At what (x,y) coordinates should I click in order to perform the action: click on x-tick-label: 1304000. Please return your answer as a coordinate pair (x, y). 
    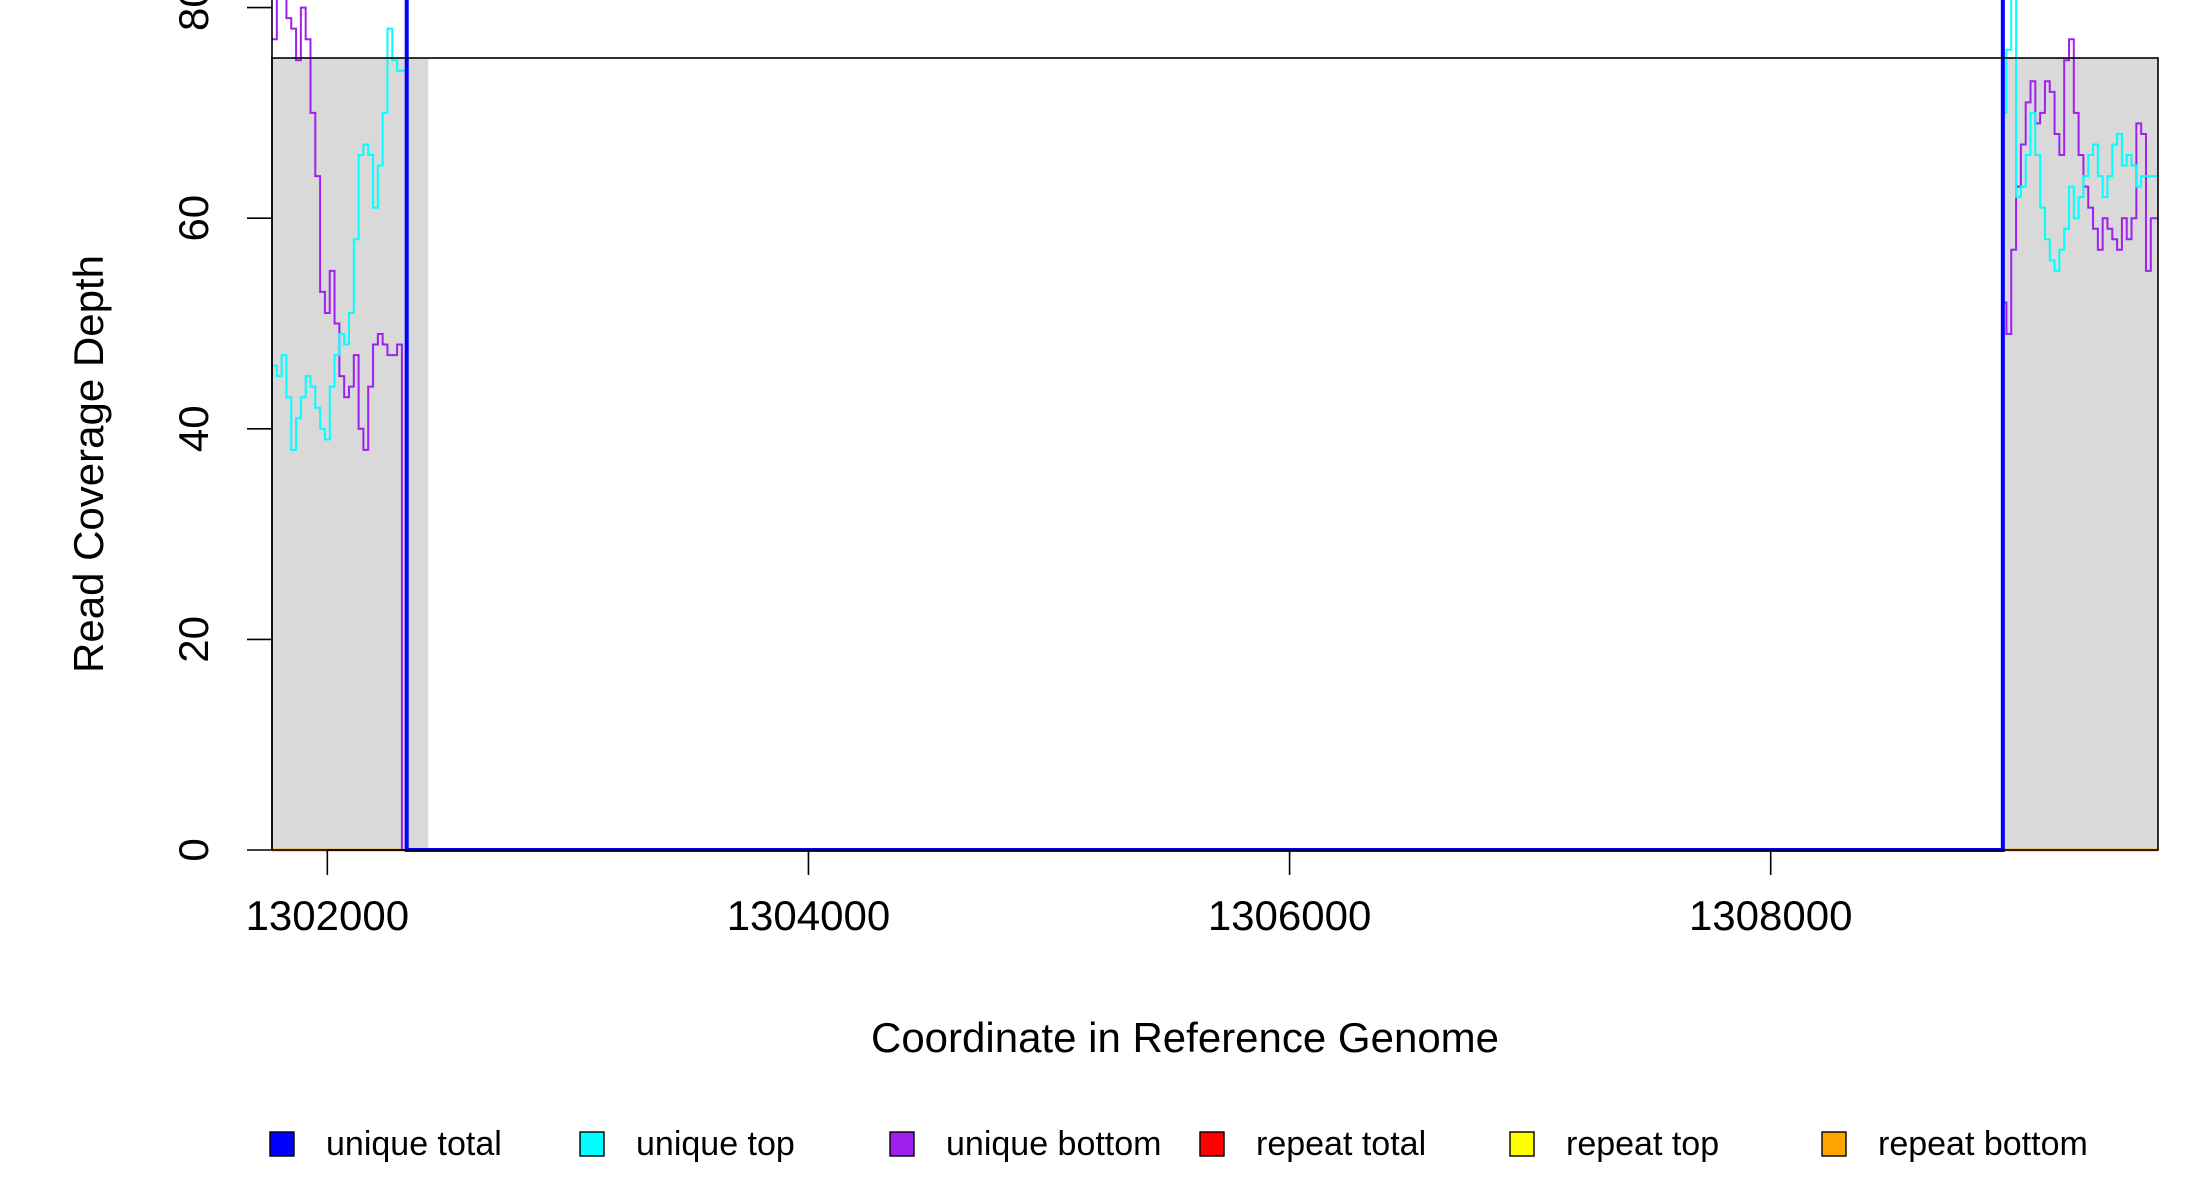
    Looking at the image, I should click on (809, 915).